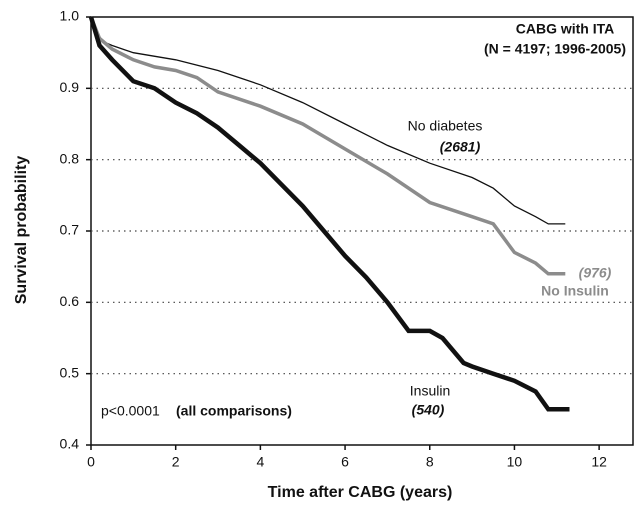 Image resolution: width=636 pixels, height=505 pixels. I want to click on annotation: (all comparisons), so click(234, 411).